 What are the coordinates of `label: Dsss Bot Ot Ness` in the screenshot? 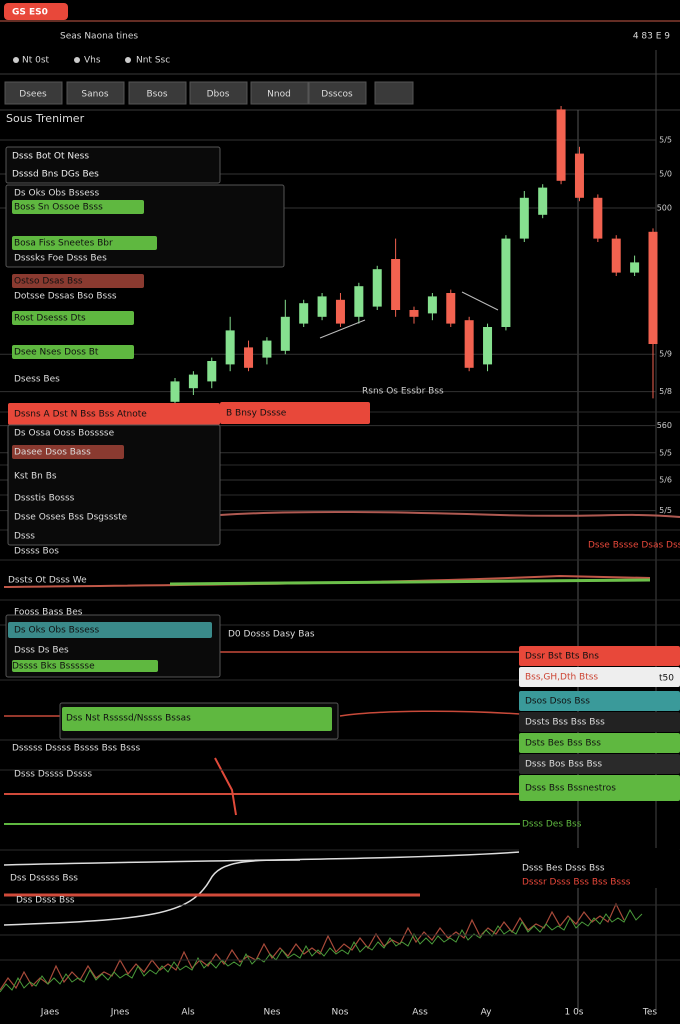 It's located at (50, 157).